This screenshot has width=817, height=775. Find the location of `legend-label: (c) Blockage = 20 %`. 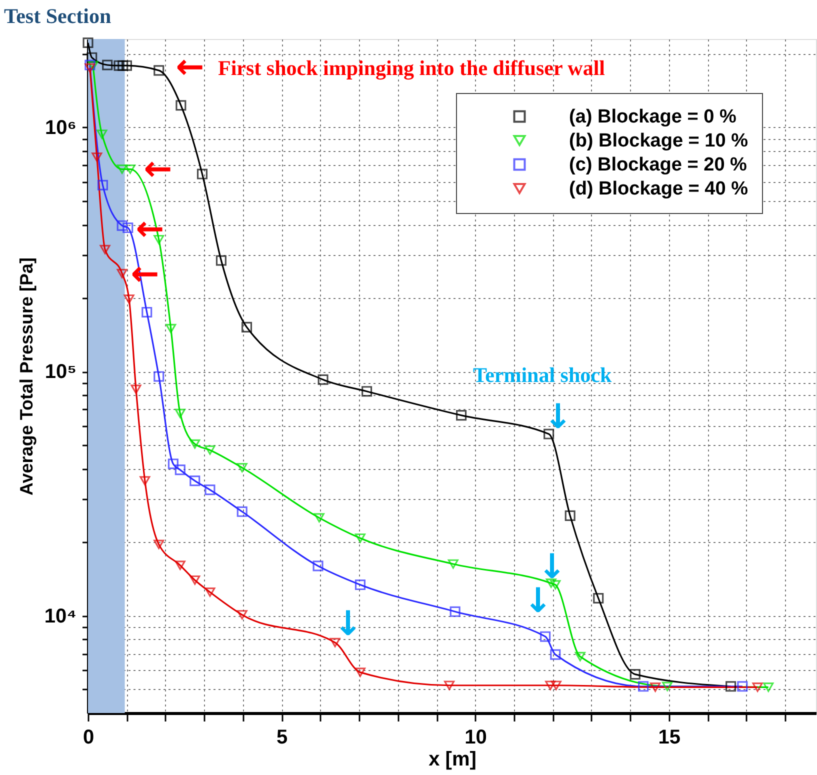

legend-label: (c) Blockage = 20 % is located at coordinates (658, 165).